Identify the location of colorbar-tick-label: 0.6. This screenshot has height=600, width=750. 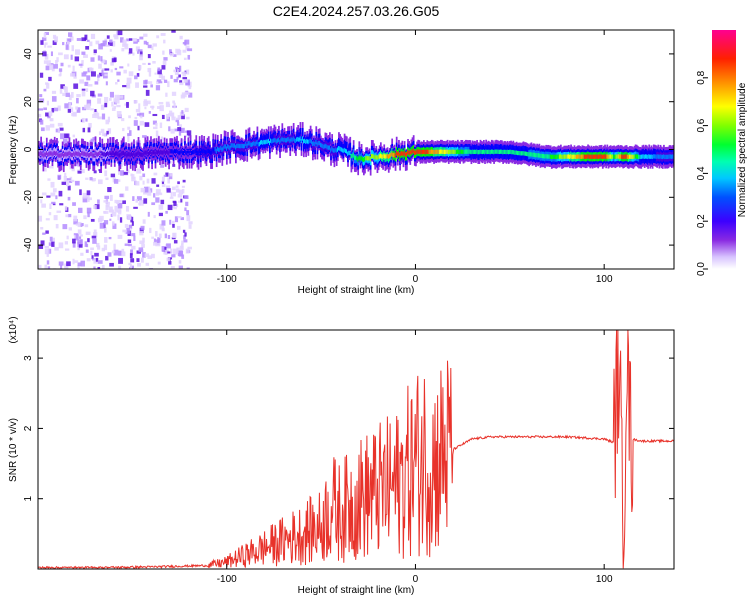
(701, 125).